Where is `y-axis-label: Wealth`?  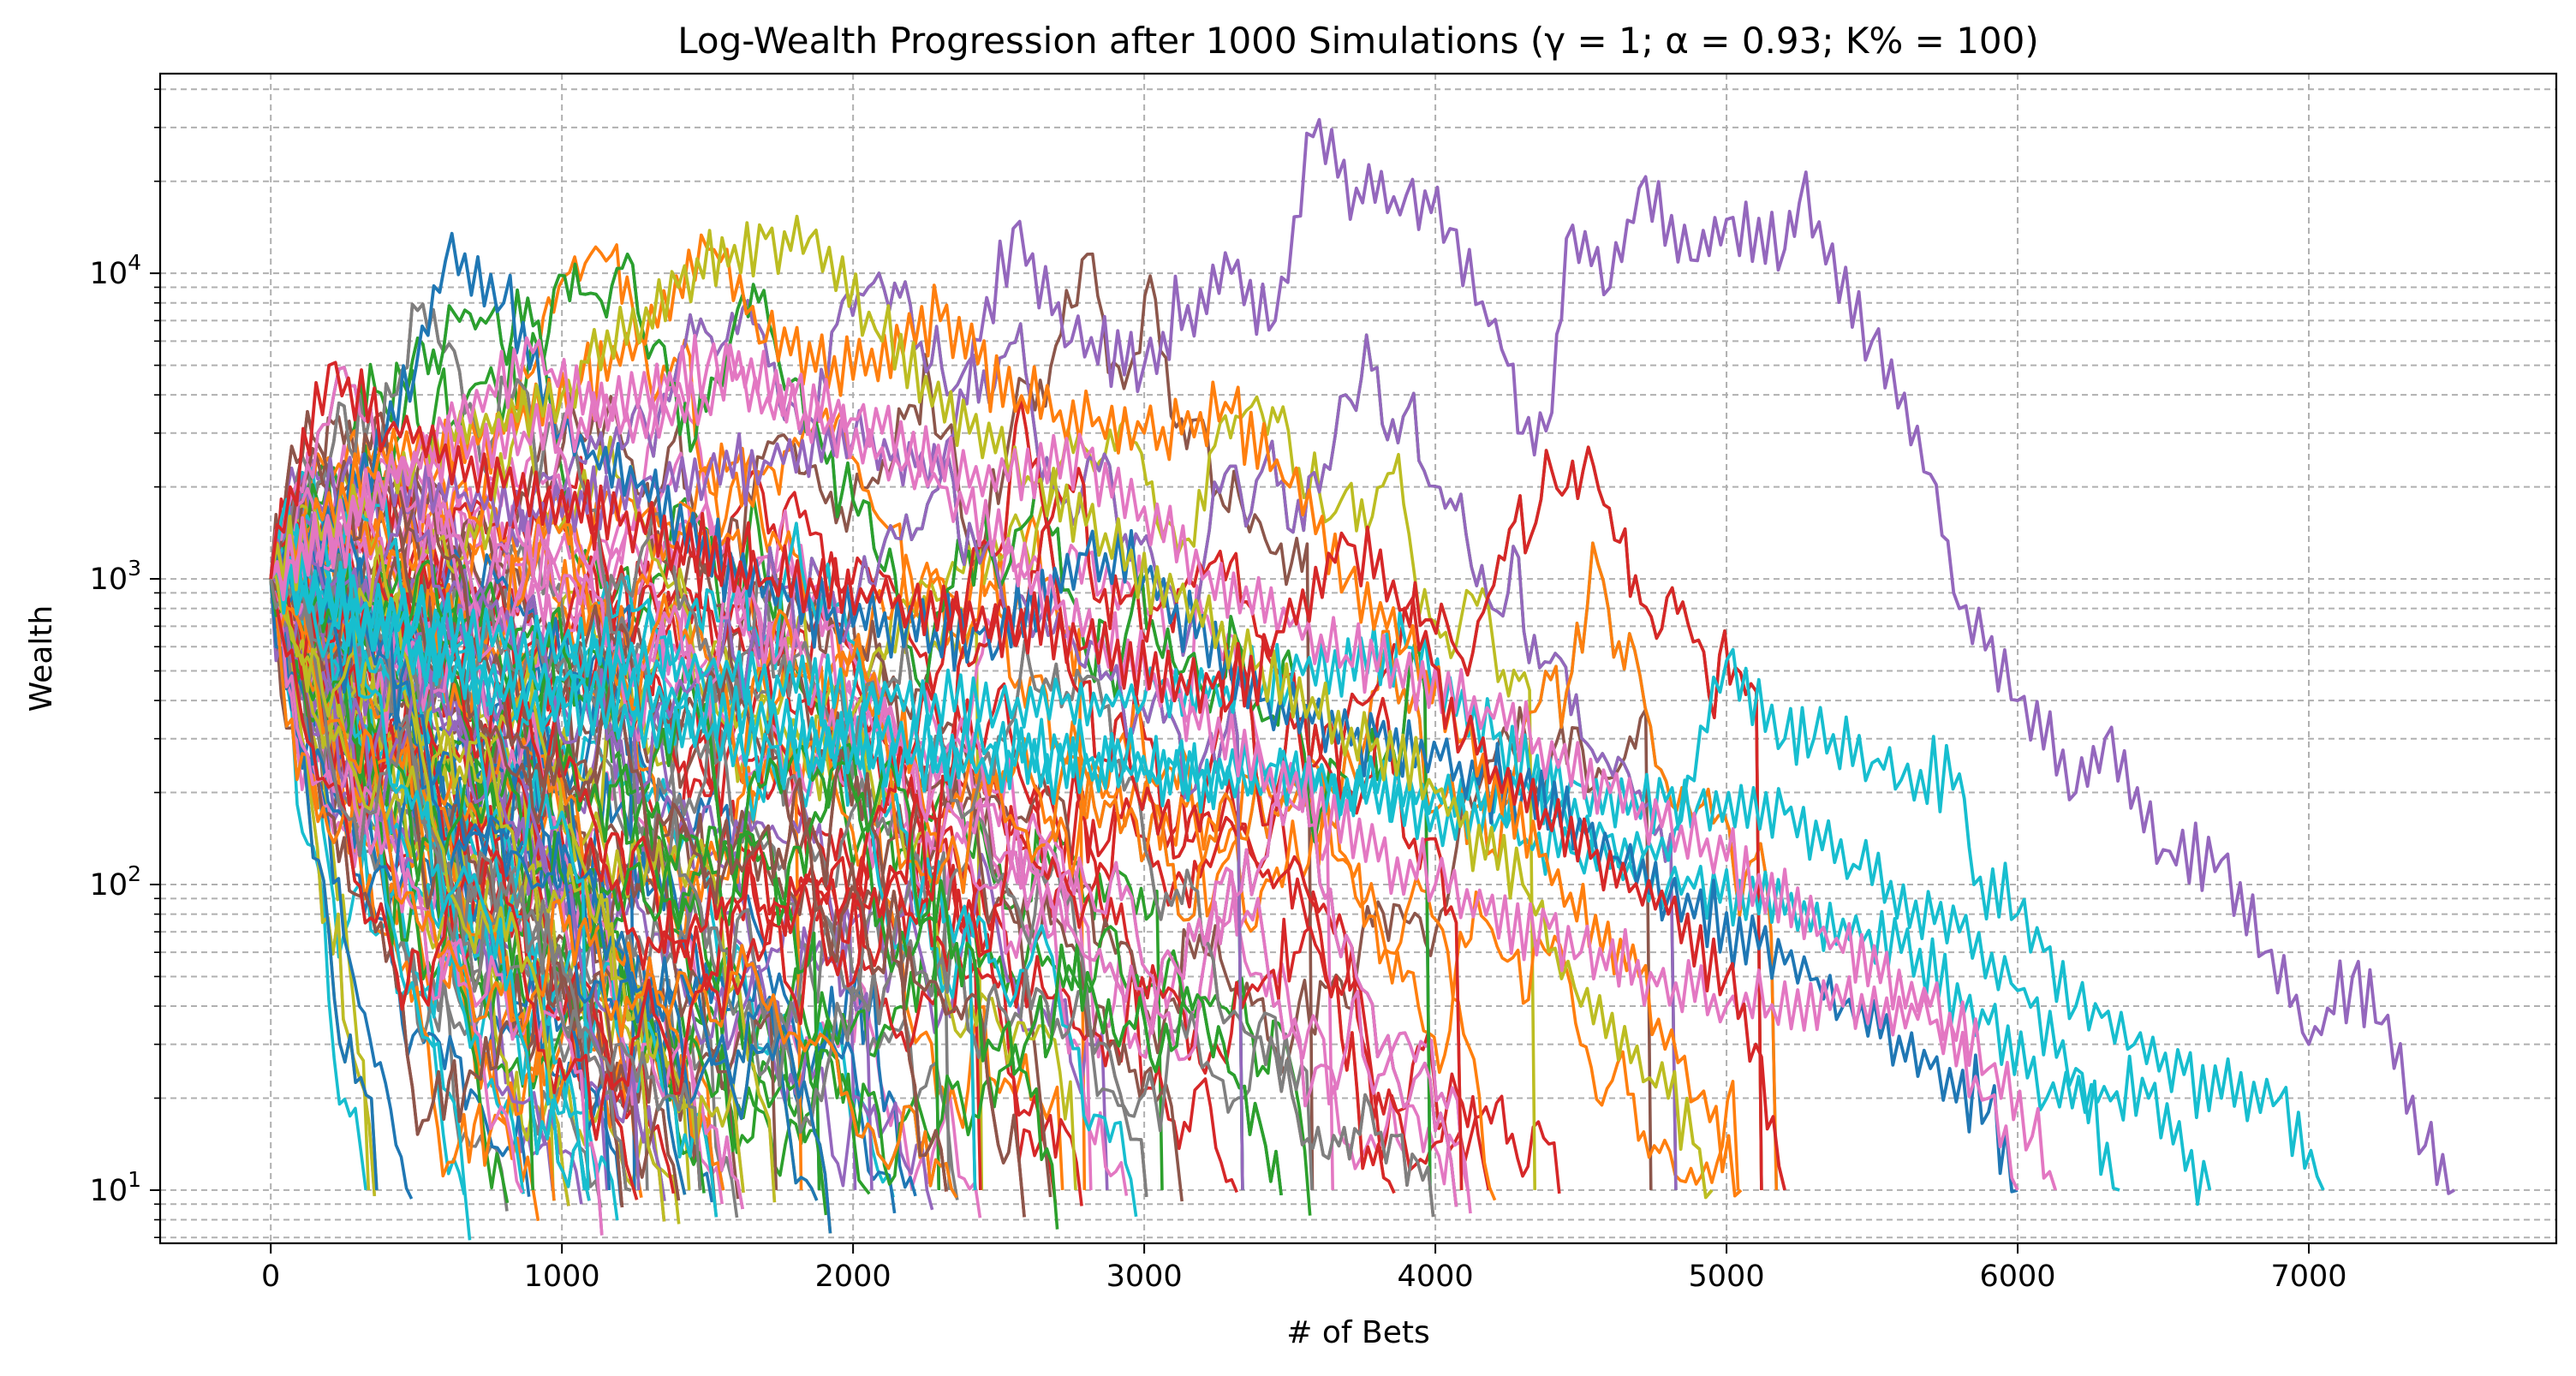
y-axis-label: Wealth is located at coordinates (41, 658).